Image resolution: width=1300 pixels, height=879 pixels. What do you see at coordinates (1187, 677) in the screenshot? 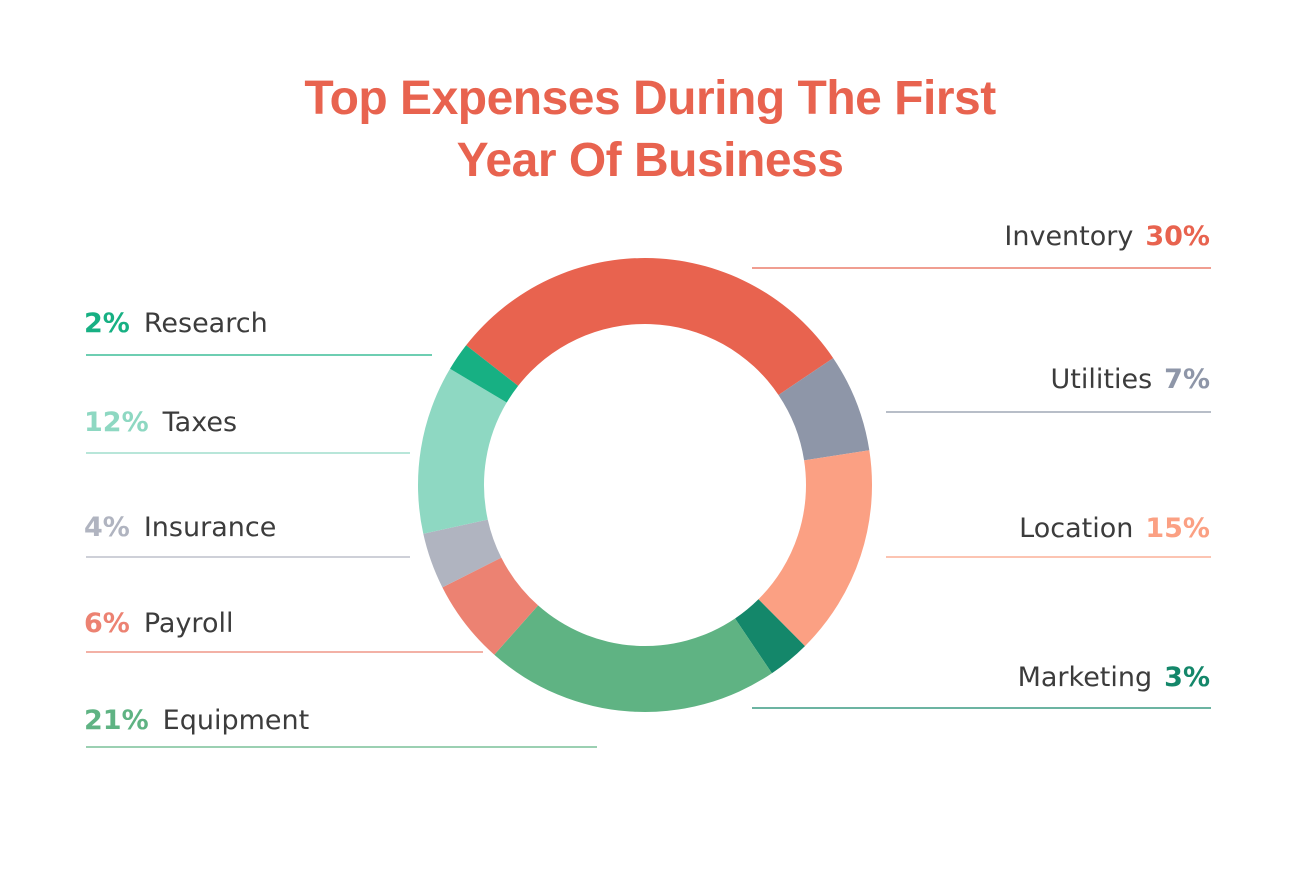
I see `value-label: 3%` at bounding box center [1187, 677].